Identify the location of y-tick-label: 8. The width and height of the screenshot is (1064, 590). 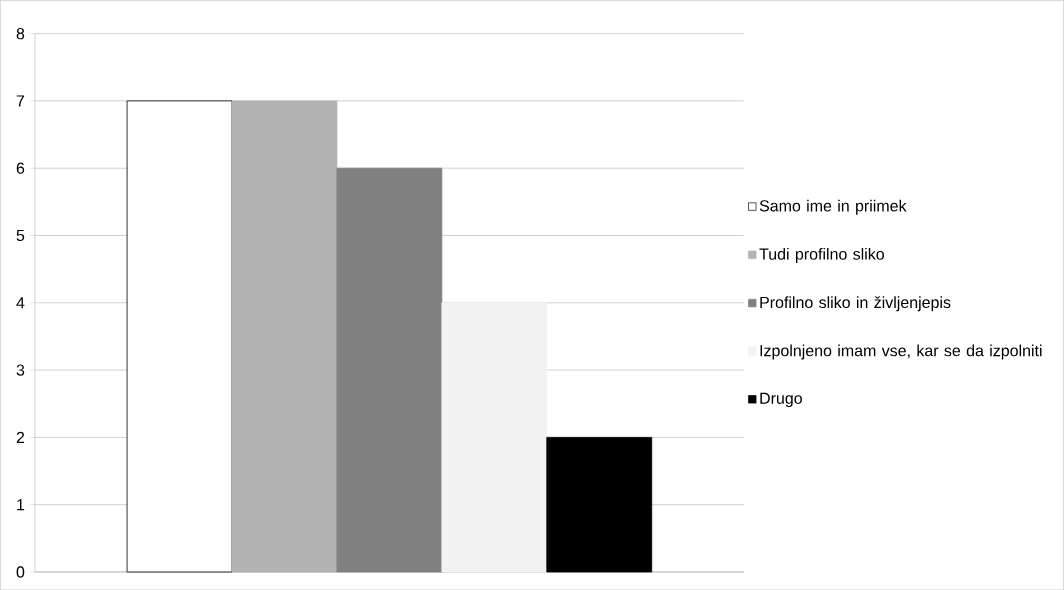
(20, 33).